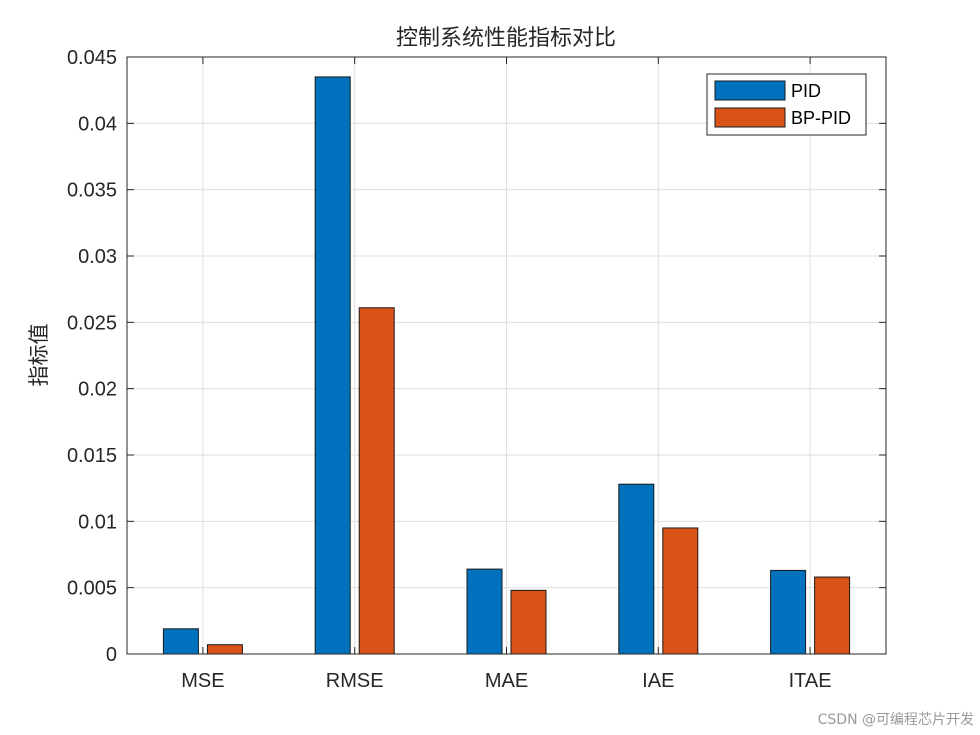 The image size is (980, 735). Describe the element at coordinates (750, 117) in the screenshot. I see `legend-swatch-bp-pid` at that location.